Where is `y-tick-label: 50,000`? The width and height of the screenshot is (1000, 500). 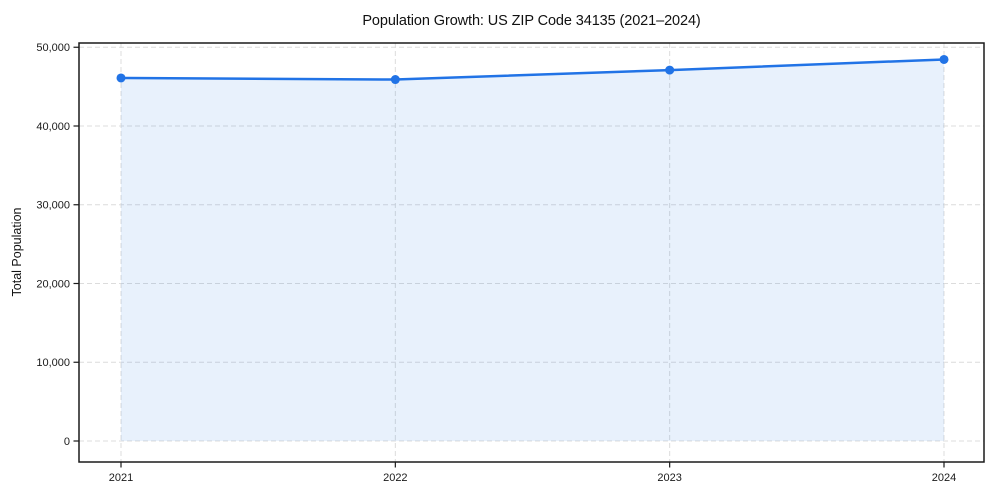 y-tick-label: 50,000 is located at coordinates (53, 48).